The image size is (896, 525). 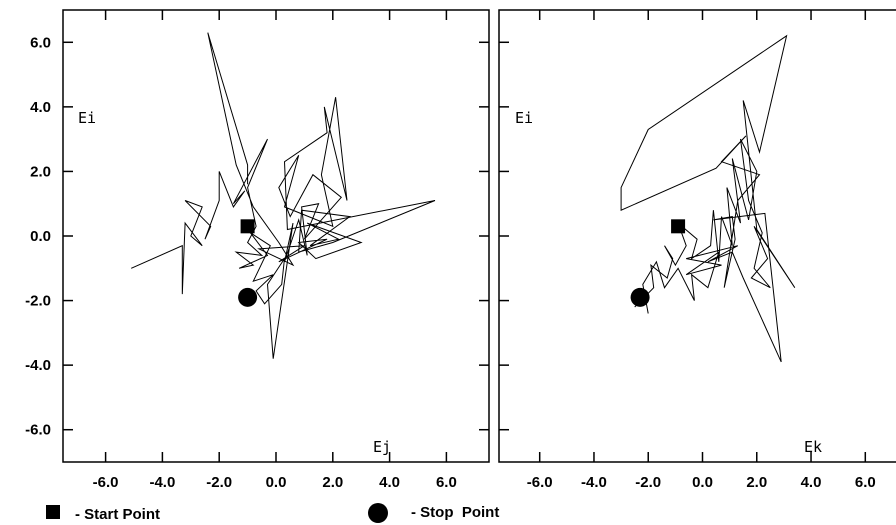 I want to click on stop-point-legend-label: - Stop Point, so click(x=455, y=512).